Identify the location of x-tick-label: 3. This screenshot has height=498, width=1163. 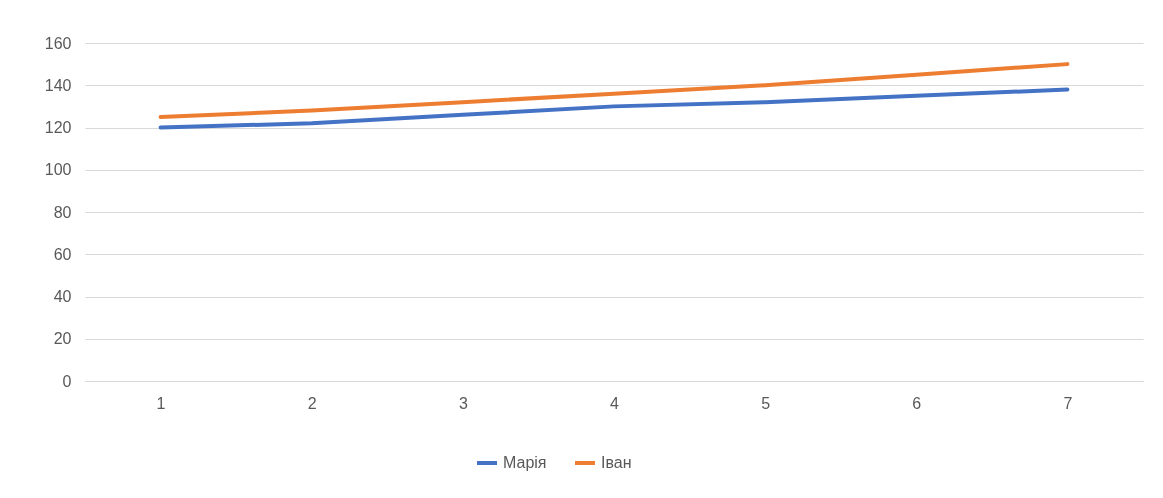
(463, 403).